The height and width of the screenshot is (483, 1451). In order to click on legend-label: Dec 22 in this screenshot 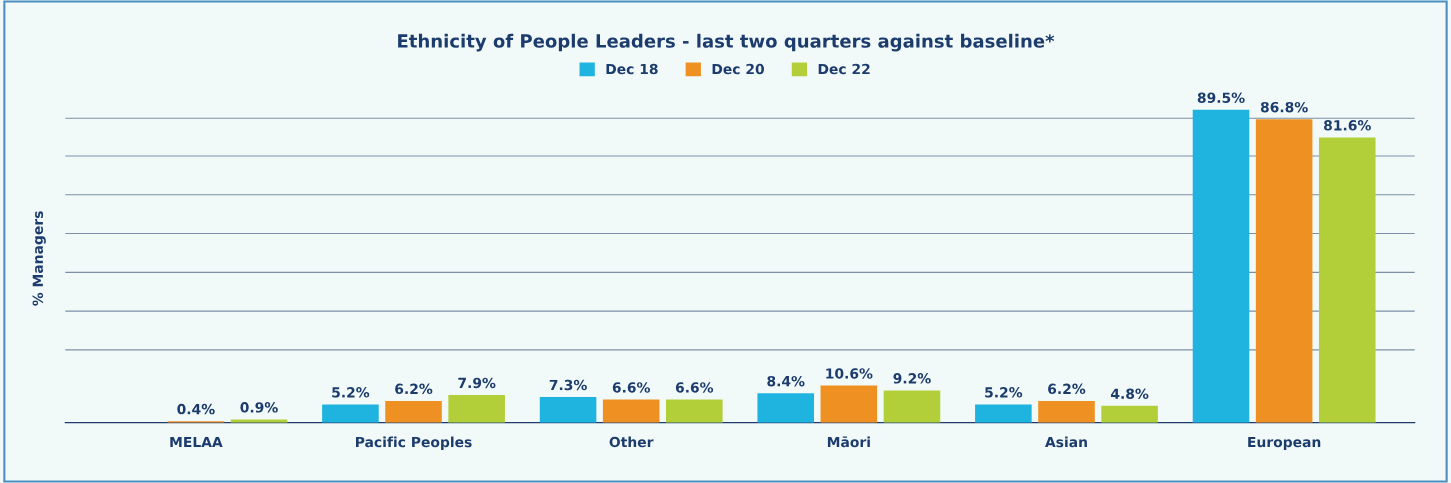, I will do `click(844, 69)`.